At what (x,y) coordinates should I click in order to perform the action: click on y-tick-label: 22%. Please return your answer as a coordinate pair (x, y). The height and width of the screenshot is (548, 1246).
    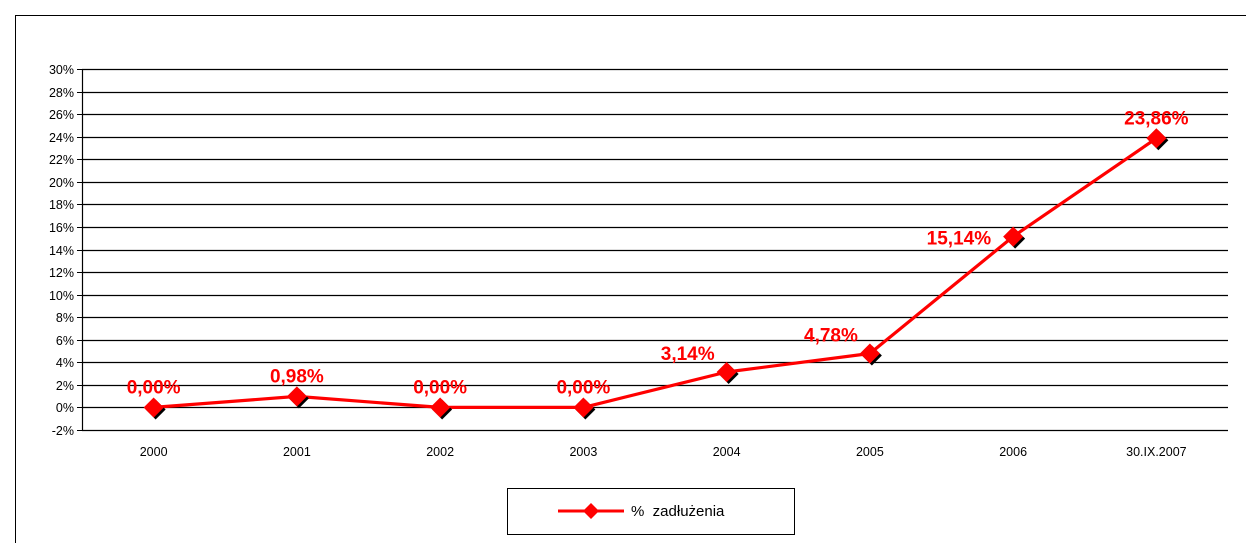
    Looking at the image, I should click on (61, 160).